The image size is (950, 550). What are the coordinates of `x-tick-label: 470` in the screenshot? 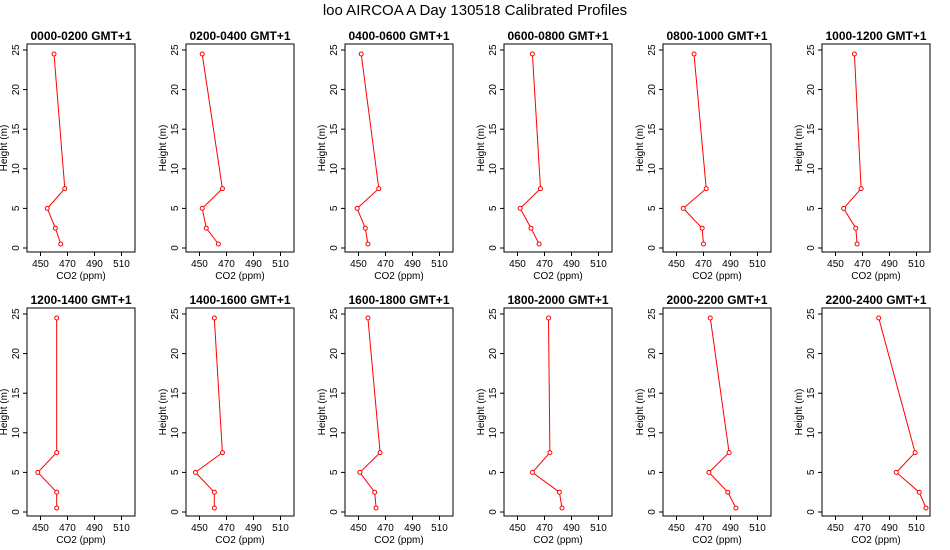 It's located at (544, 264).